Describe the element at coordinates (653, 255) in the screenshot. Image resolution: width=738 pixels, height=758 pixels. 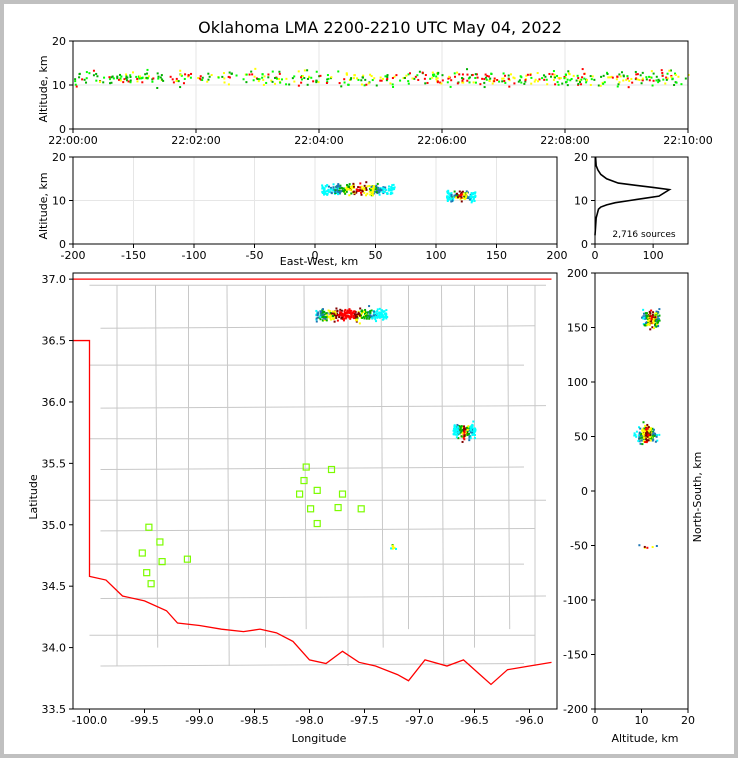
I see `x-tick-label: 100` at that location.